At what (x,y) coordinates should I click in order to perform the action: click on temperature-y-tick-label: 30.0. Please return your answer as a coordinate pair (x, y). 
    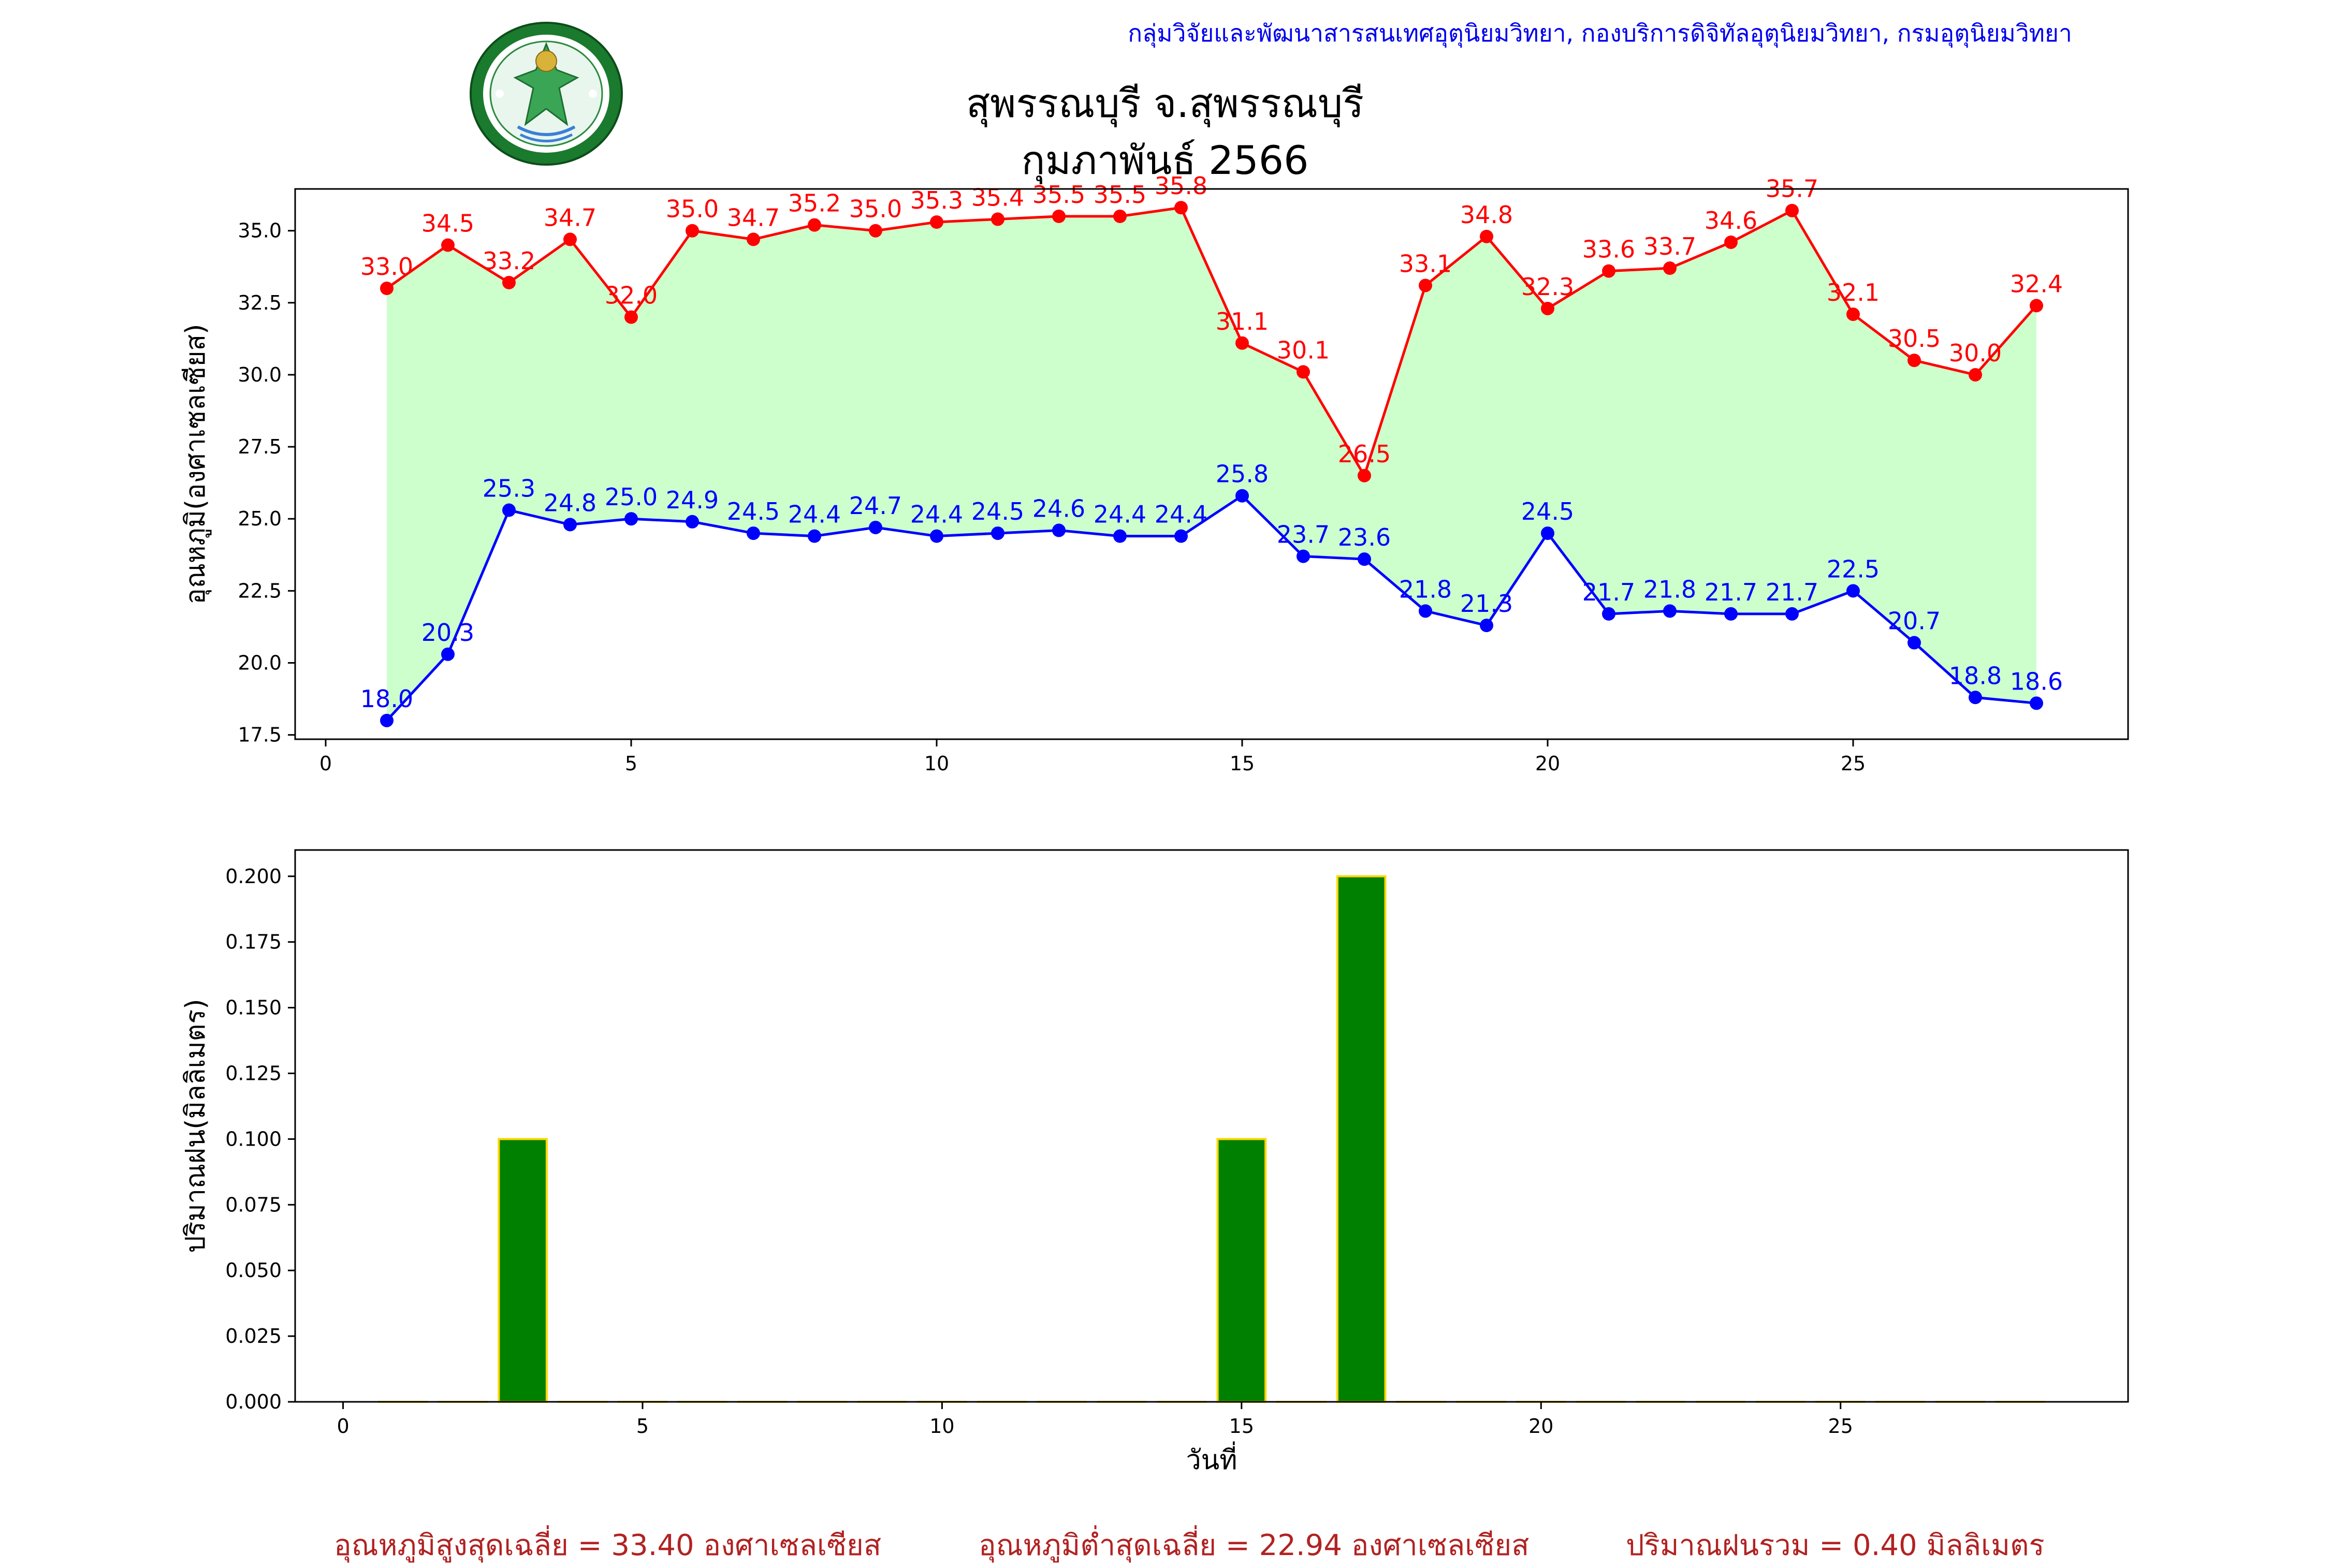
    Looking at the image, I should click on (260, 374).